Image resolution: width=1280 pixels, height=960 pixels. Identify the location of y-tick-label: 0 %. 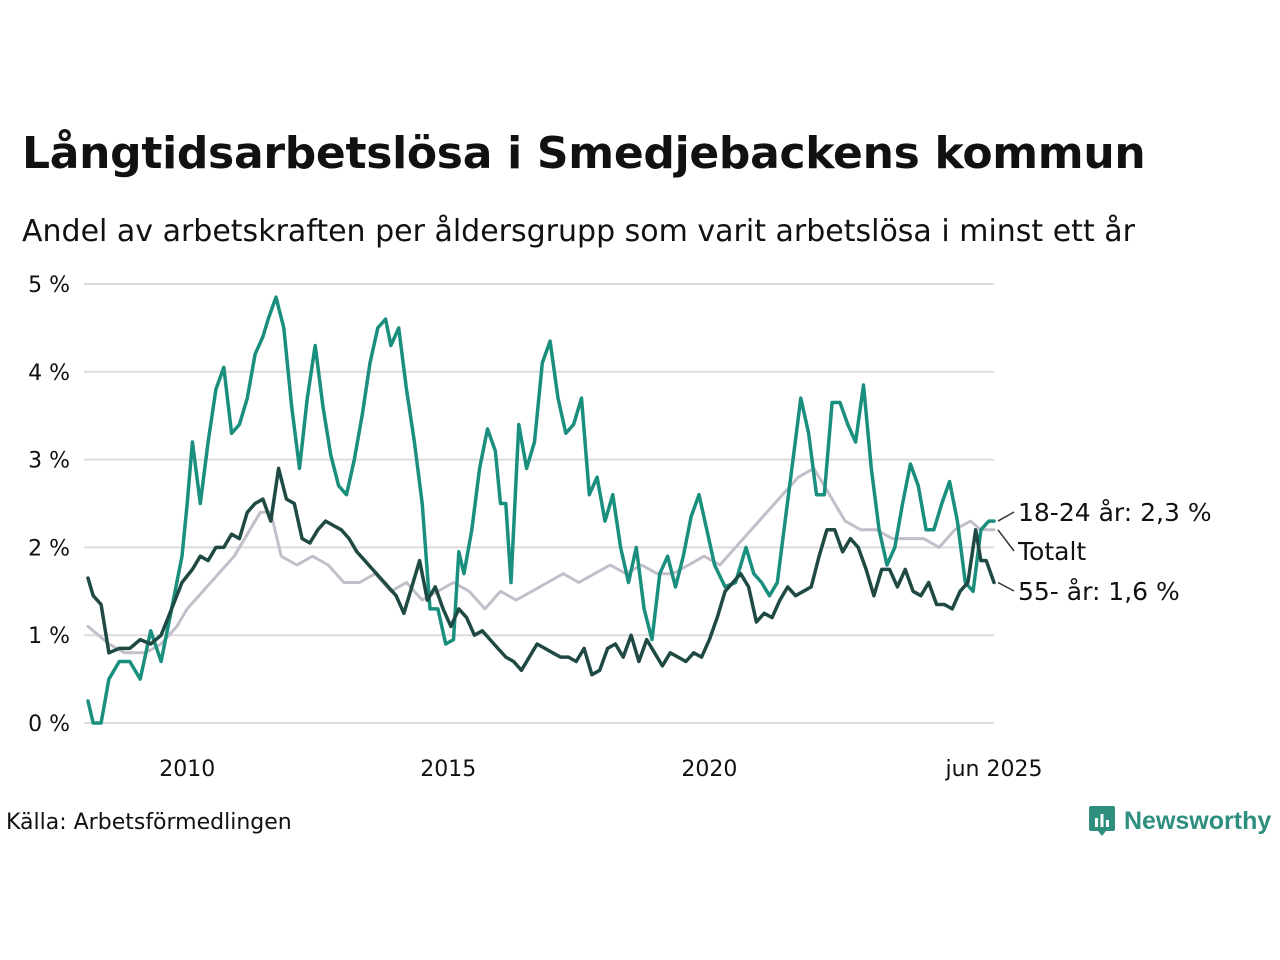
(49, 724).